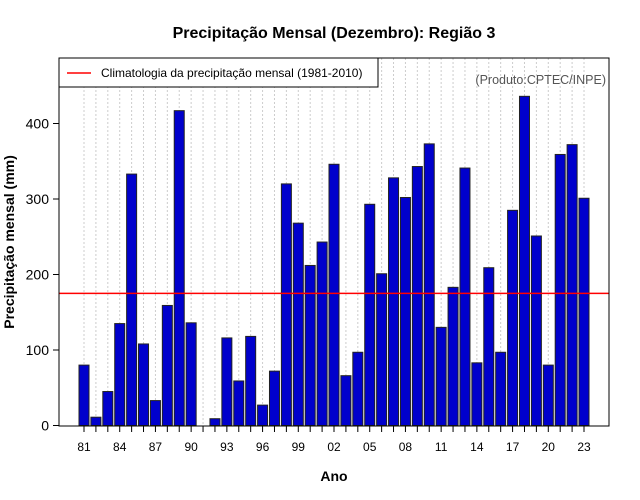 The width and height of the screenshot is (640, 500). Describe the element at coordinates (9, 242) in the screenshot. I see `y-axis-label: Precipitação mensal (mm)` at that location.